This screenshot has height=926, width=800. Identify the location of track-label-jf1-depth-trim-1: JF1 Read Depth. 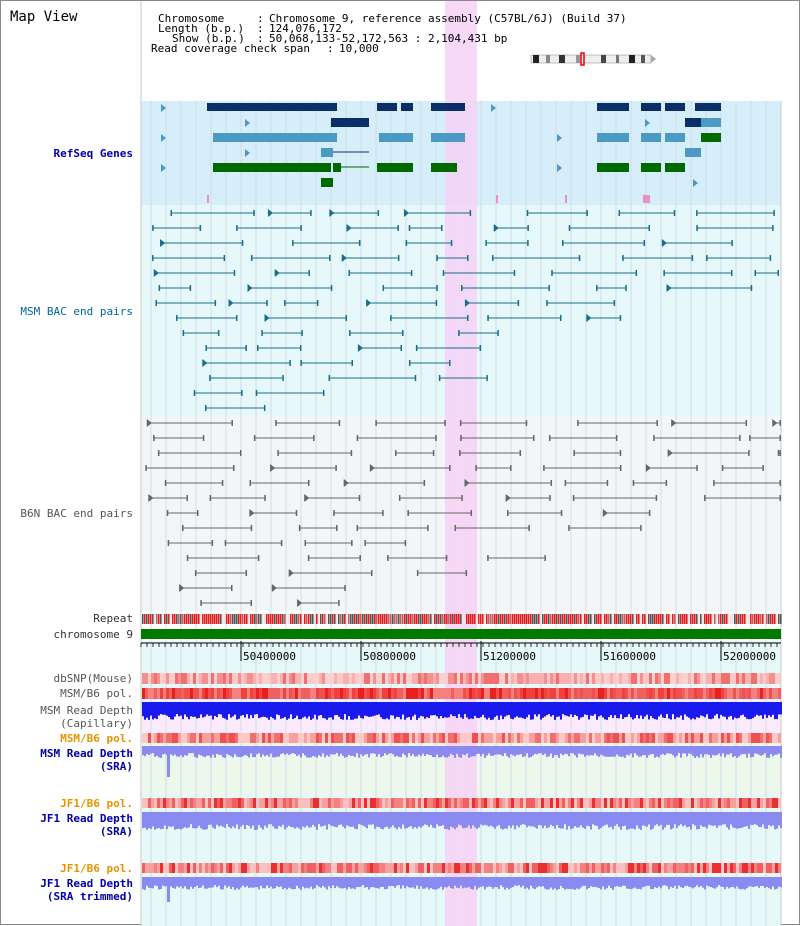
(86, 883).